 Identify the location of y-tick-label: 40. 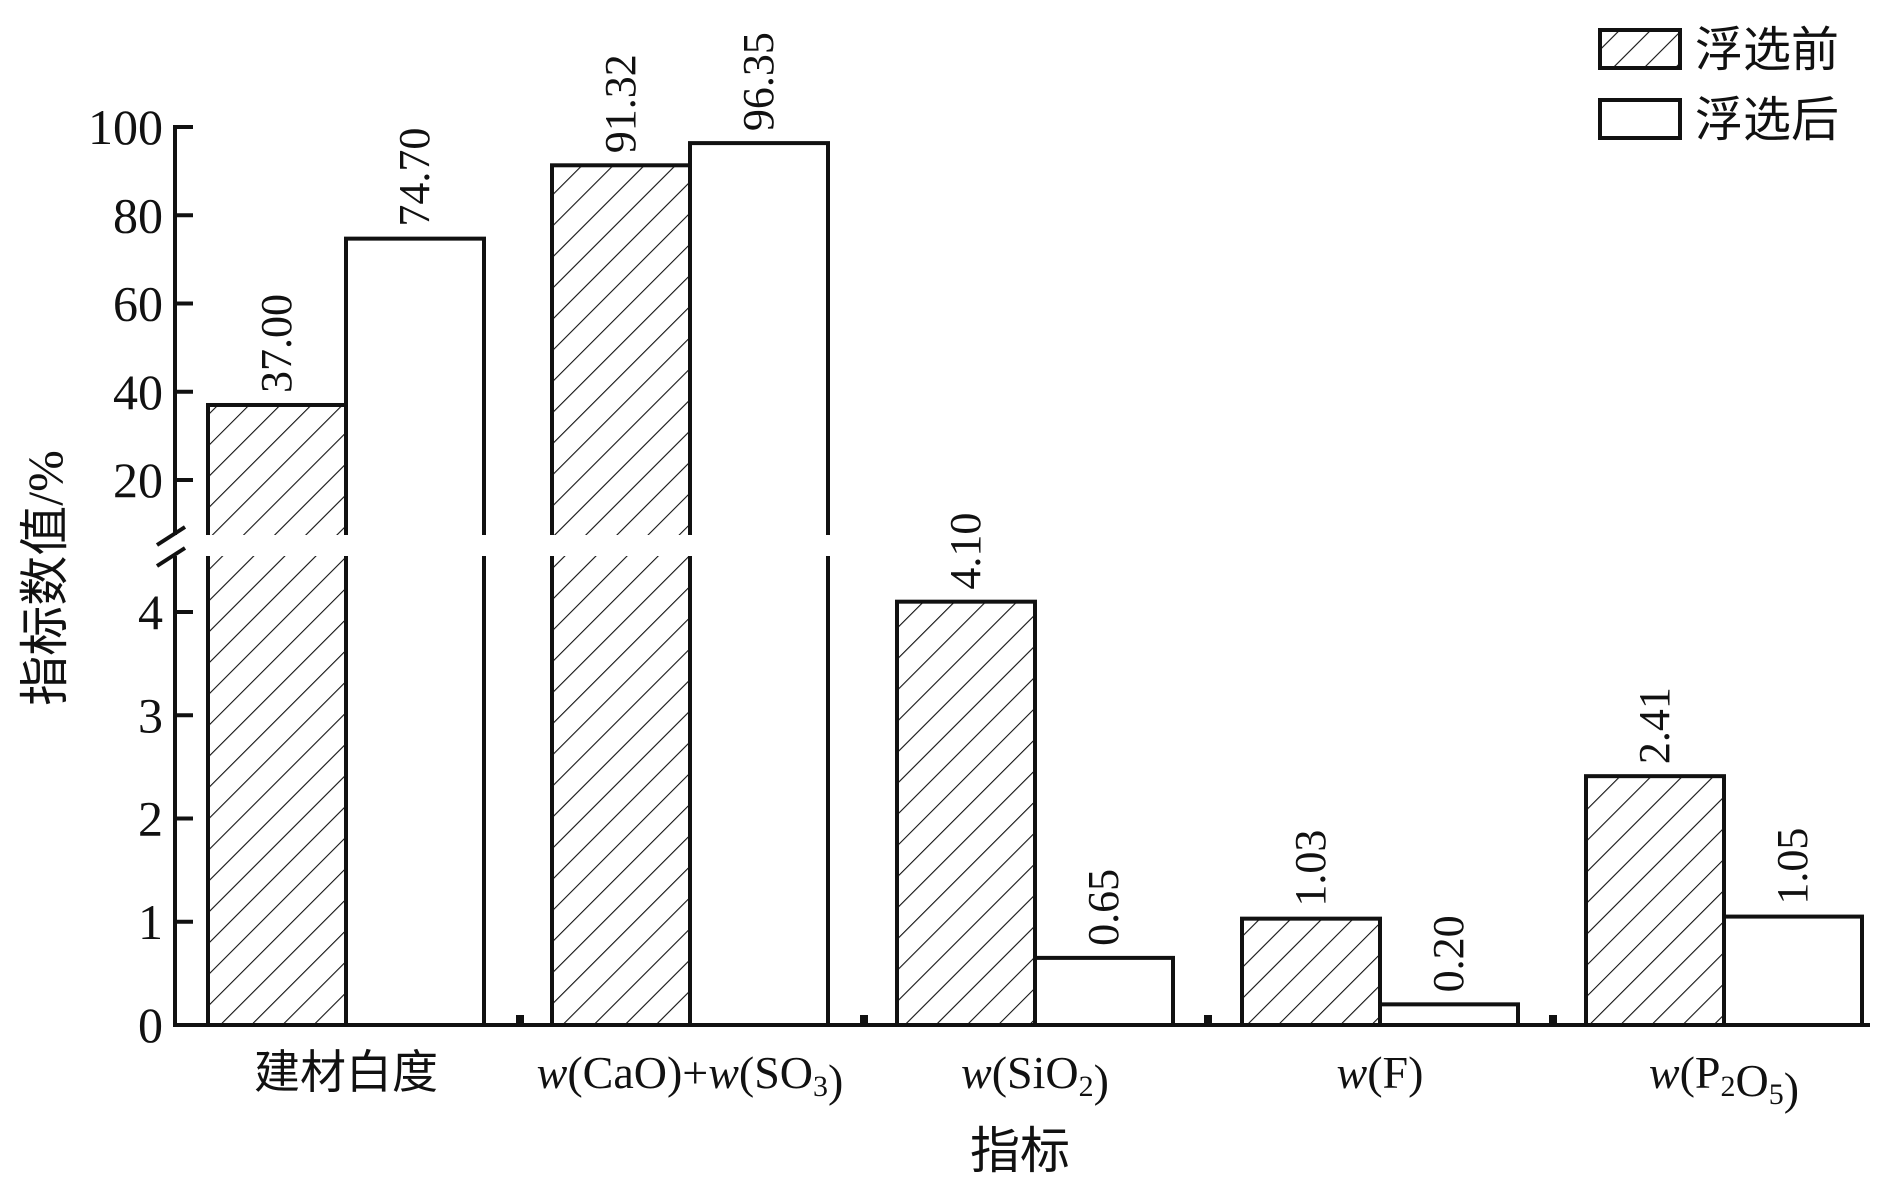
(138, 392).